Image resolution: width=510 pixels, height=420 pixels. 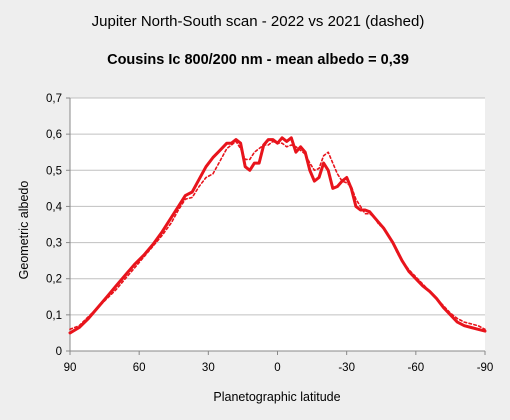 What do you see at coordinates (24, 230) in the screenshot?
I see `y-axis-label: Geometric albedo` at bounding box center [24, 230].